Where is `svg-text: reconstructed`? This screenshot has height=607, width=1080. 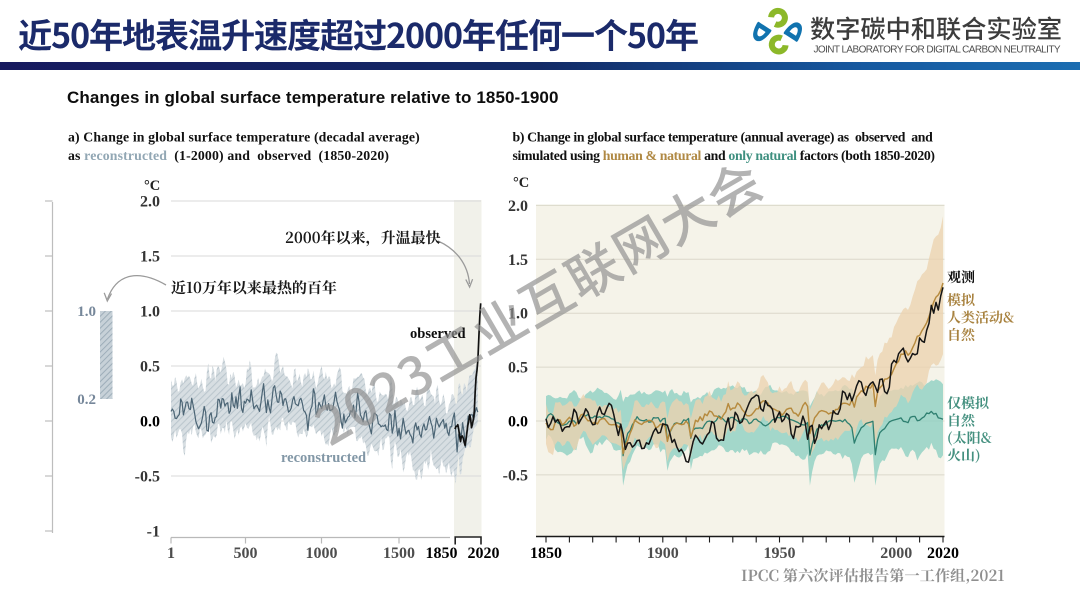
svg-text: reconstructed is located at coordinates (323, 458).